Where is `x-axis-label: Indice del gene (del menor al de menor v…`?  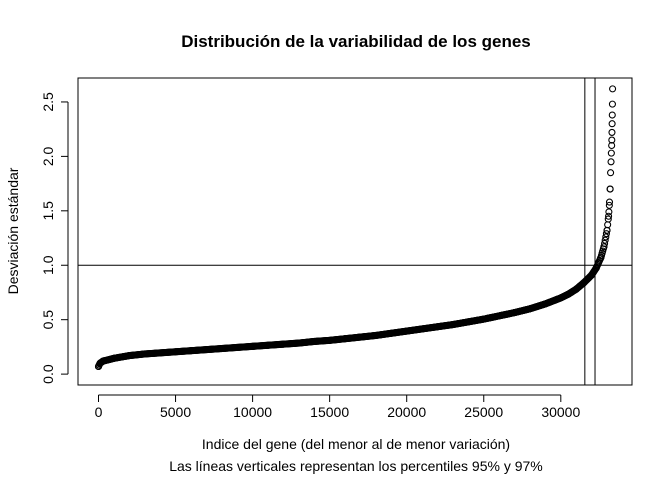 x-axis-label: Indice del gene (del menor al de menor v… is located at coordinates (356, 444).